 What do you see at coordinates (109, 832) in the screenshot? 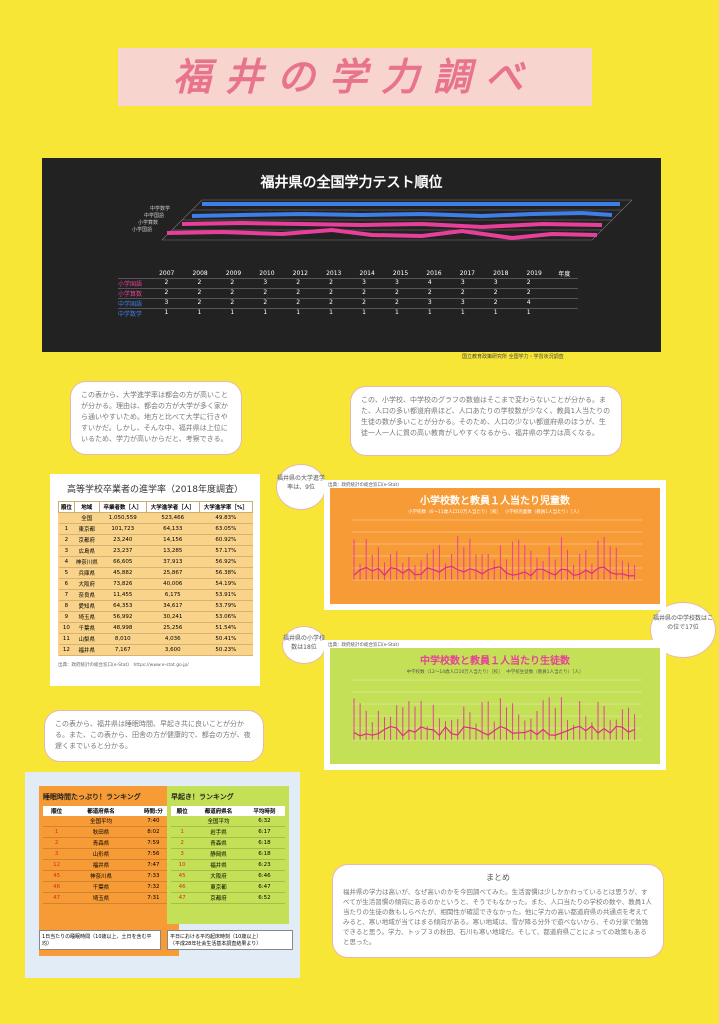
I see `table-row: 1 秋田県 8:02` at bounding box center [109, 832].